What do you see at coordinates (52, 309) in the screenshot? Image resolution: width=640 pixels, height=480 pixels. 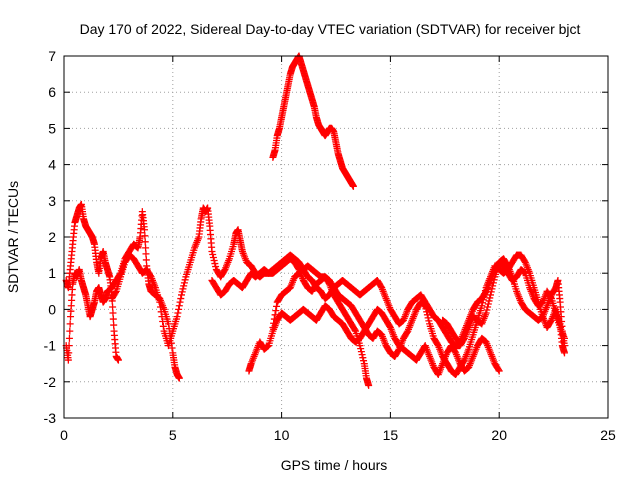 I see `y-tick-label: 0` at bounding box center [52, 309].